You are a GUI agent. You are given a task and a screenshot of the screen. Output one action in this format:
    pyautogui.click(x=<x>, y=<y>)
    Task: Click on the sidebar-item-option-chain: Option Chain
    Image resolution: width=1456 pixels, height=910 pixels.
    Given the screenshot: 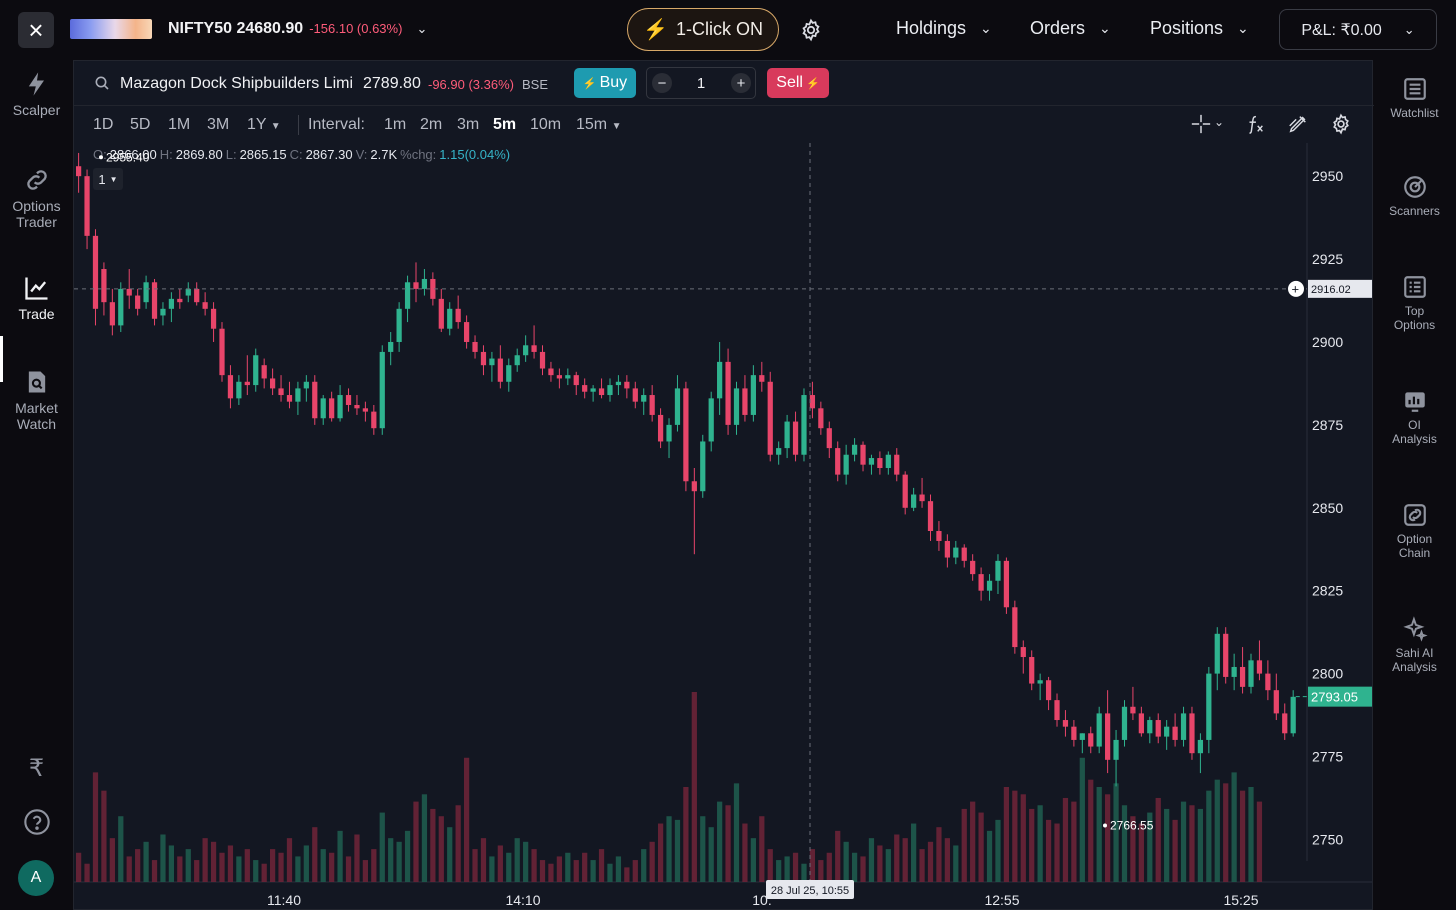 What is the action you would take?
    pyautogui.click(x=1414, y=531)
    